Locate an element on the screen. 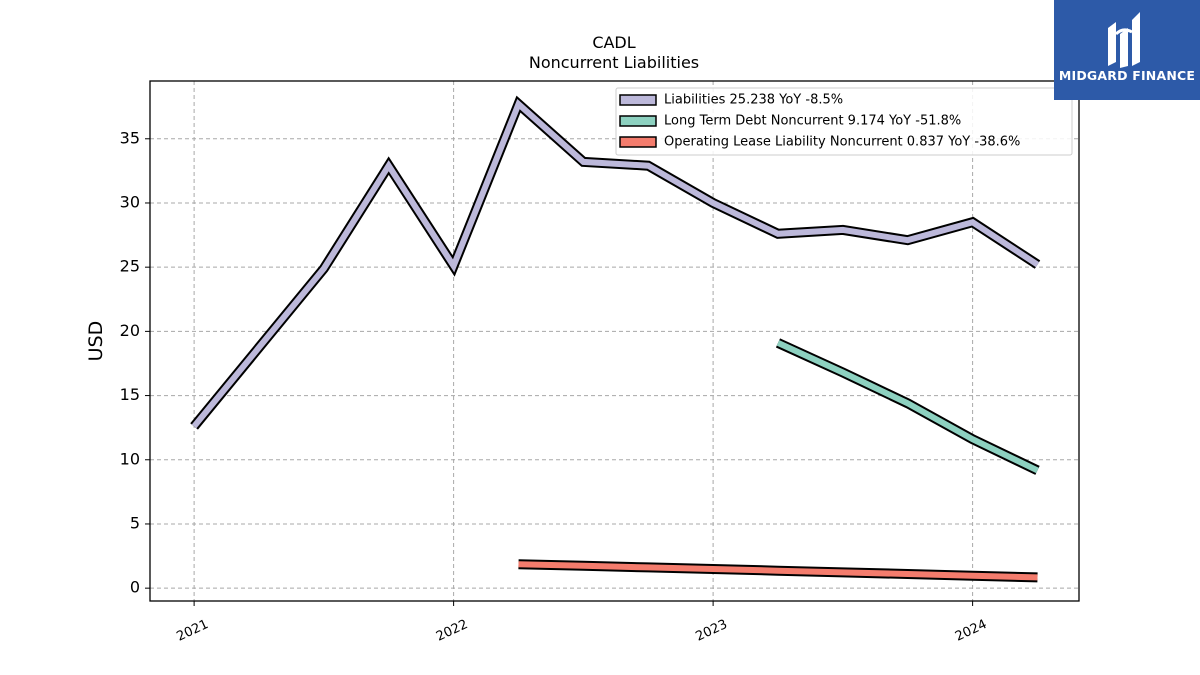  midgard-logo-icon is located at coordinates (1124, 40).